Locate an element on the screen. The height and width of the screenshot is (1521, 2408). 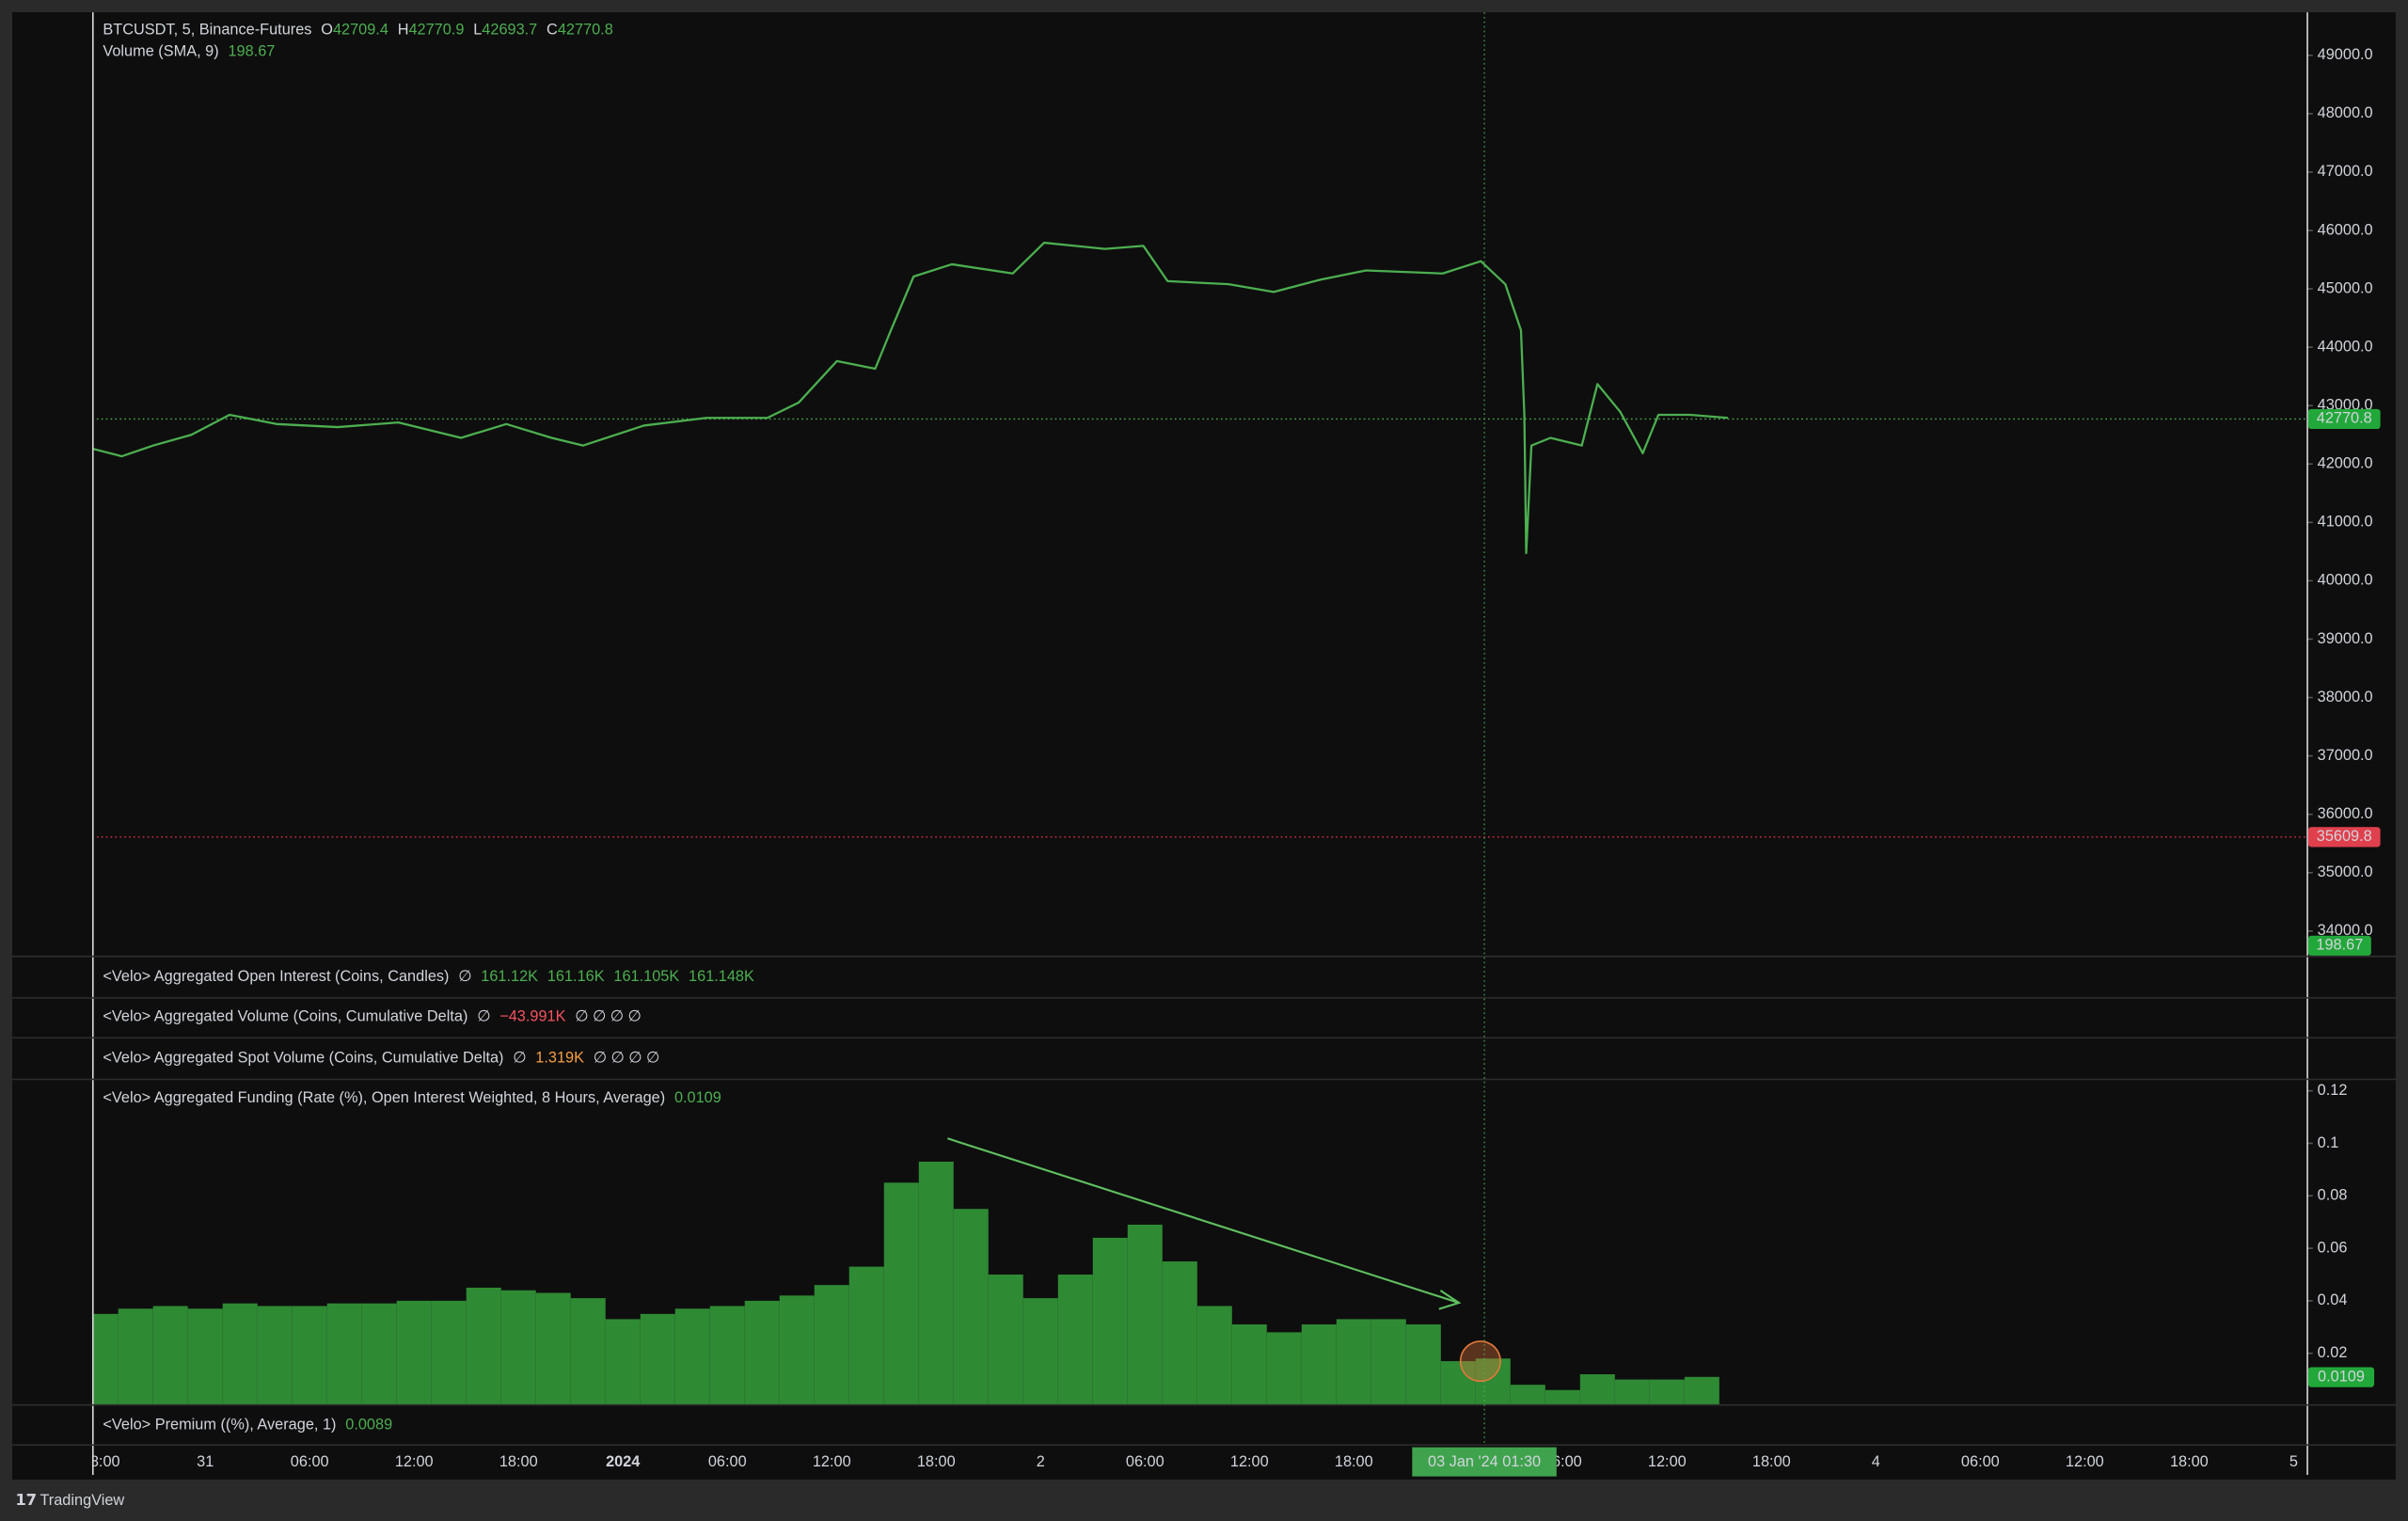
ohlc-value: 42770.8 is located at coordinates (585, 31).